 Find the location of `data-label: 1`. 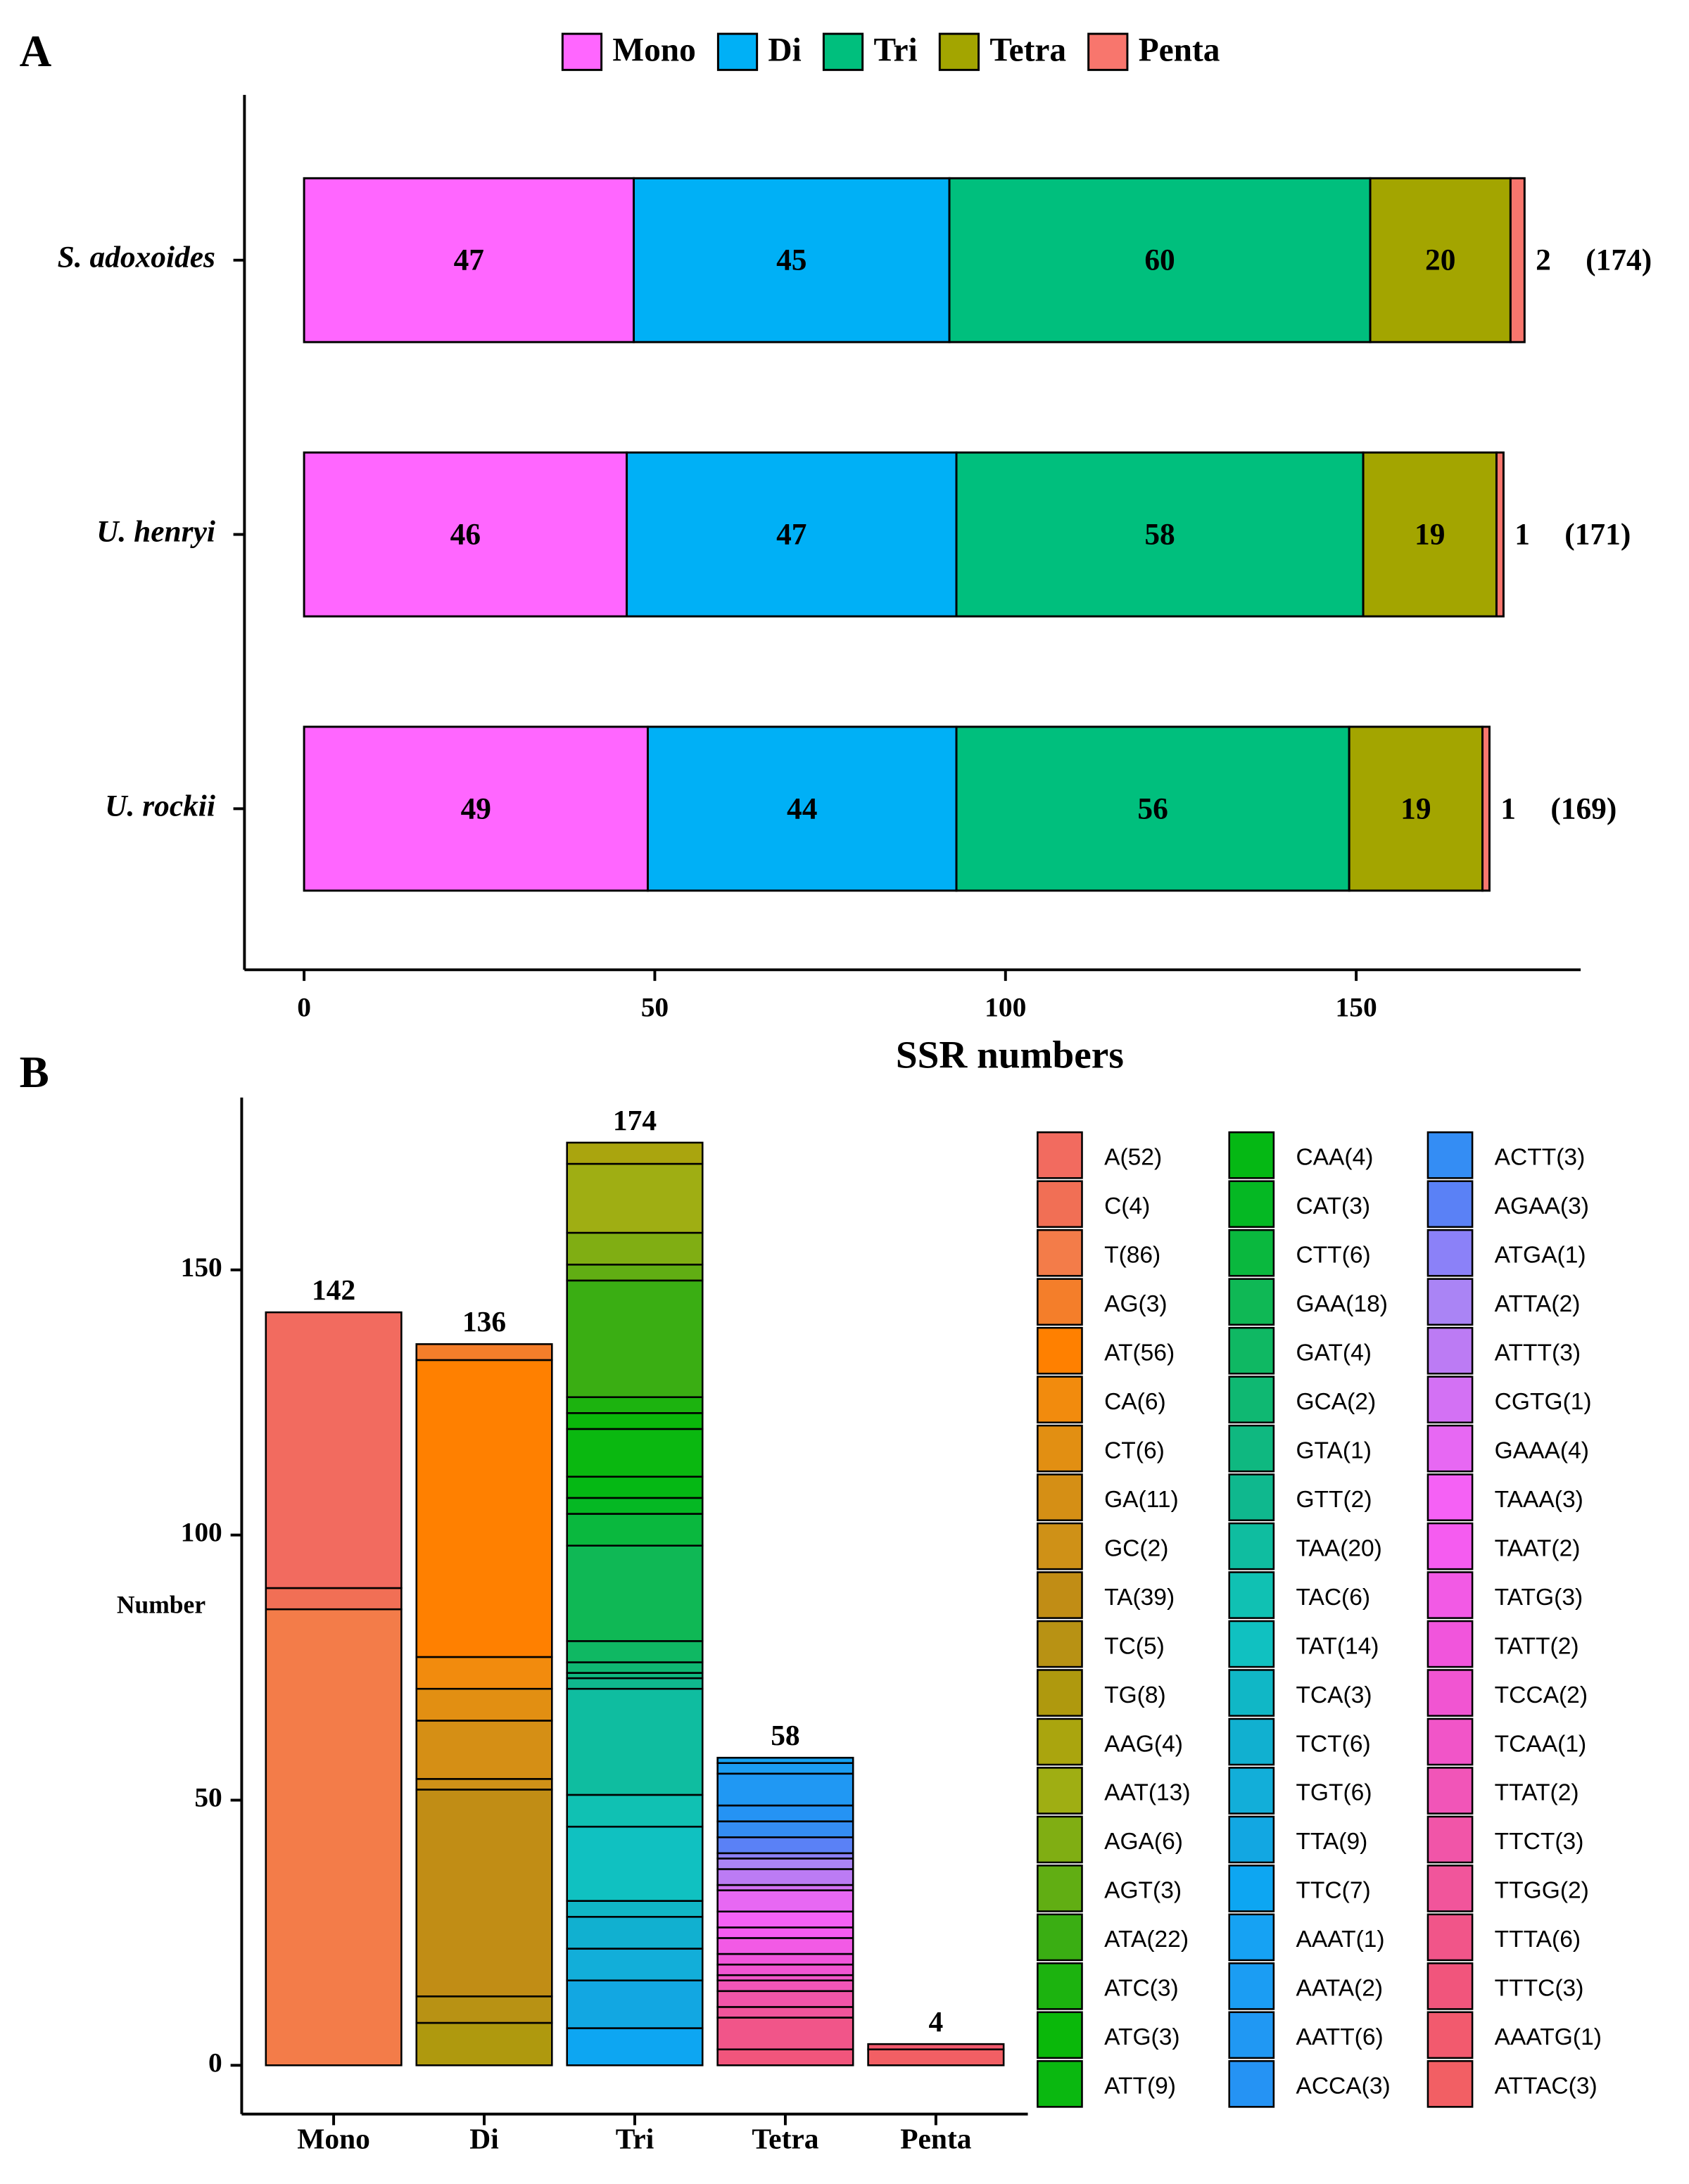

data-label: 1 is located at coordinates (1522, 534).